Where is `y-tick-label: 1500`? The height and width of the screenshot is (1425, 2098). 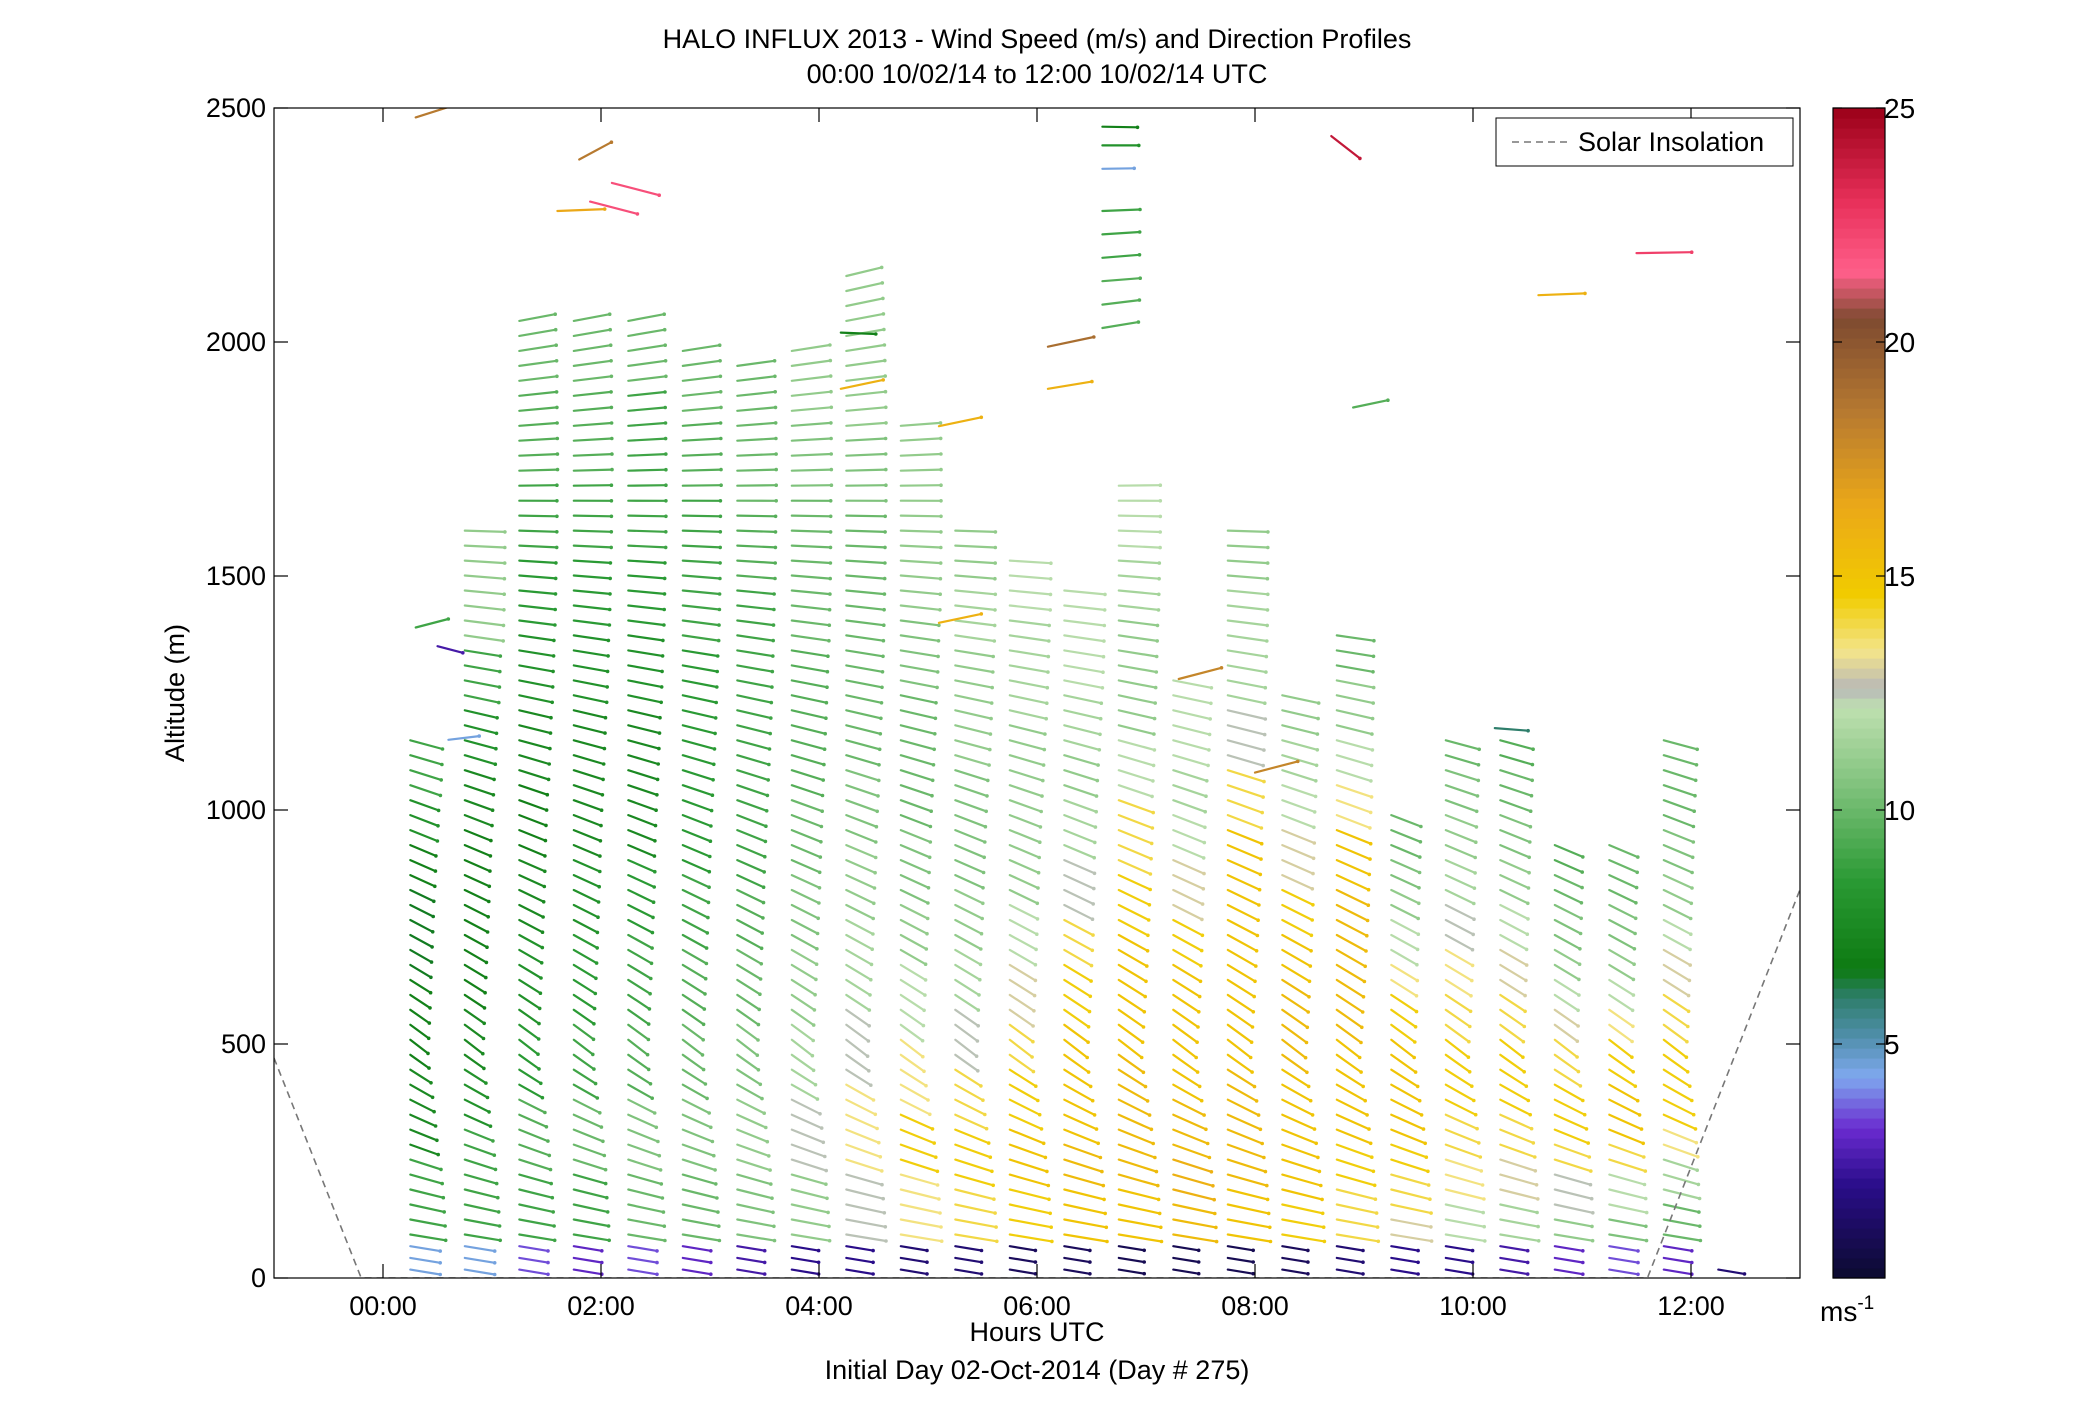
y-tick-label: 1500 is located at coordinates (236, 576).